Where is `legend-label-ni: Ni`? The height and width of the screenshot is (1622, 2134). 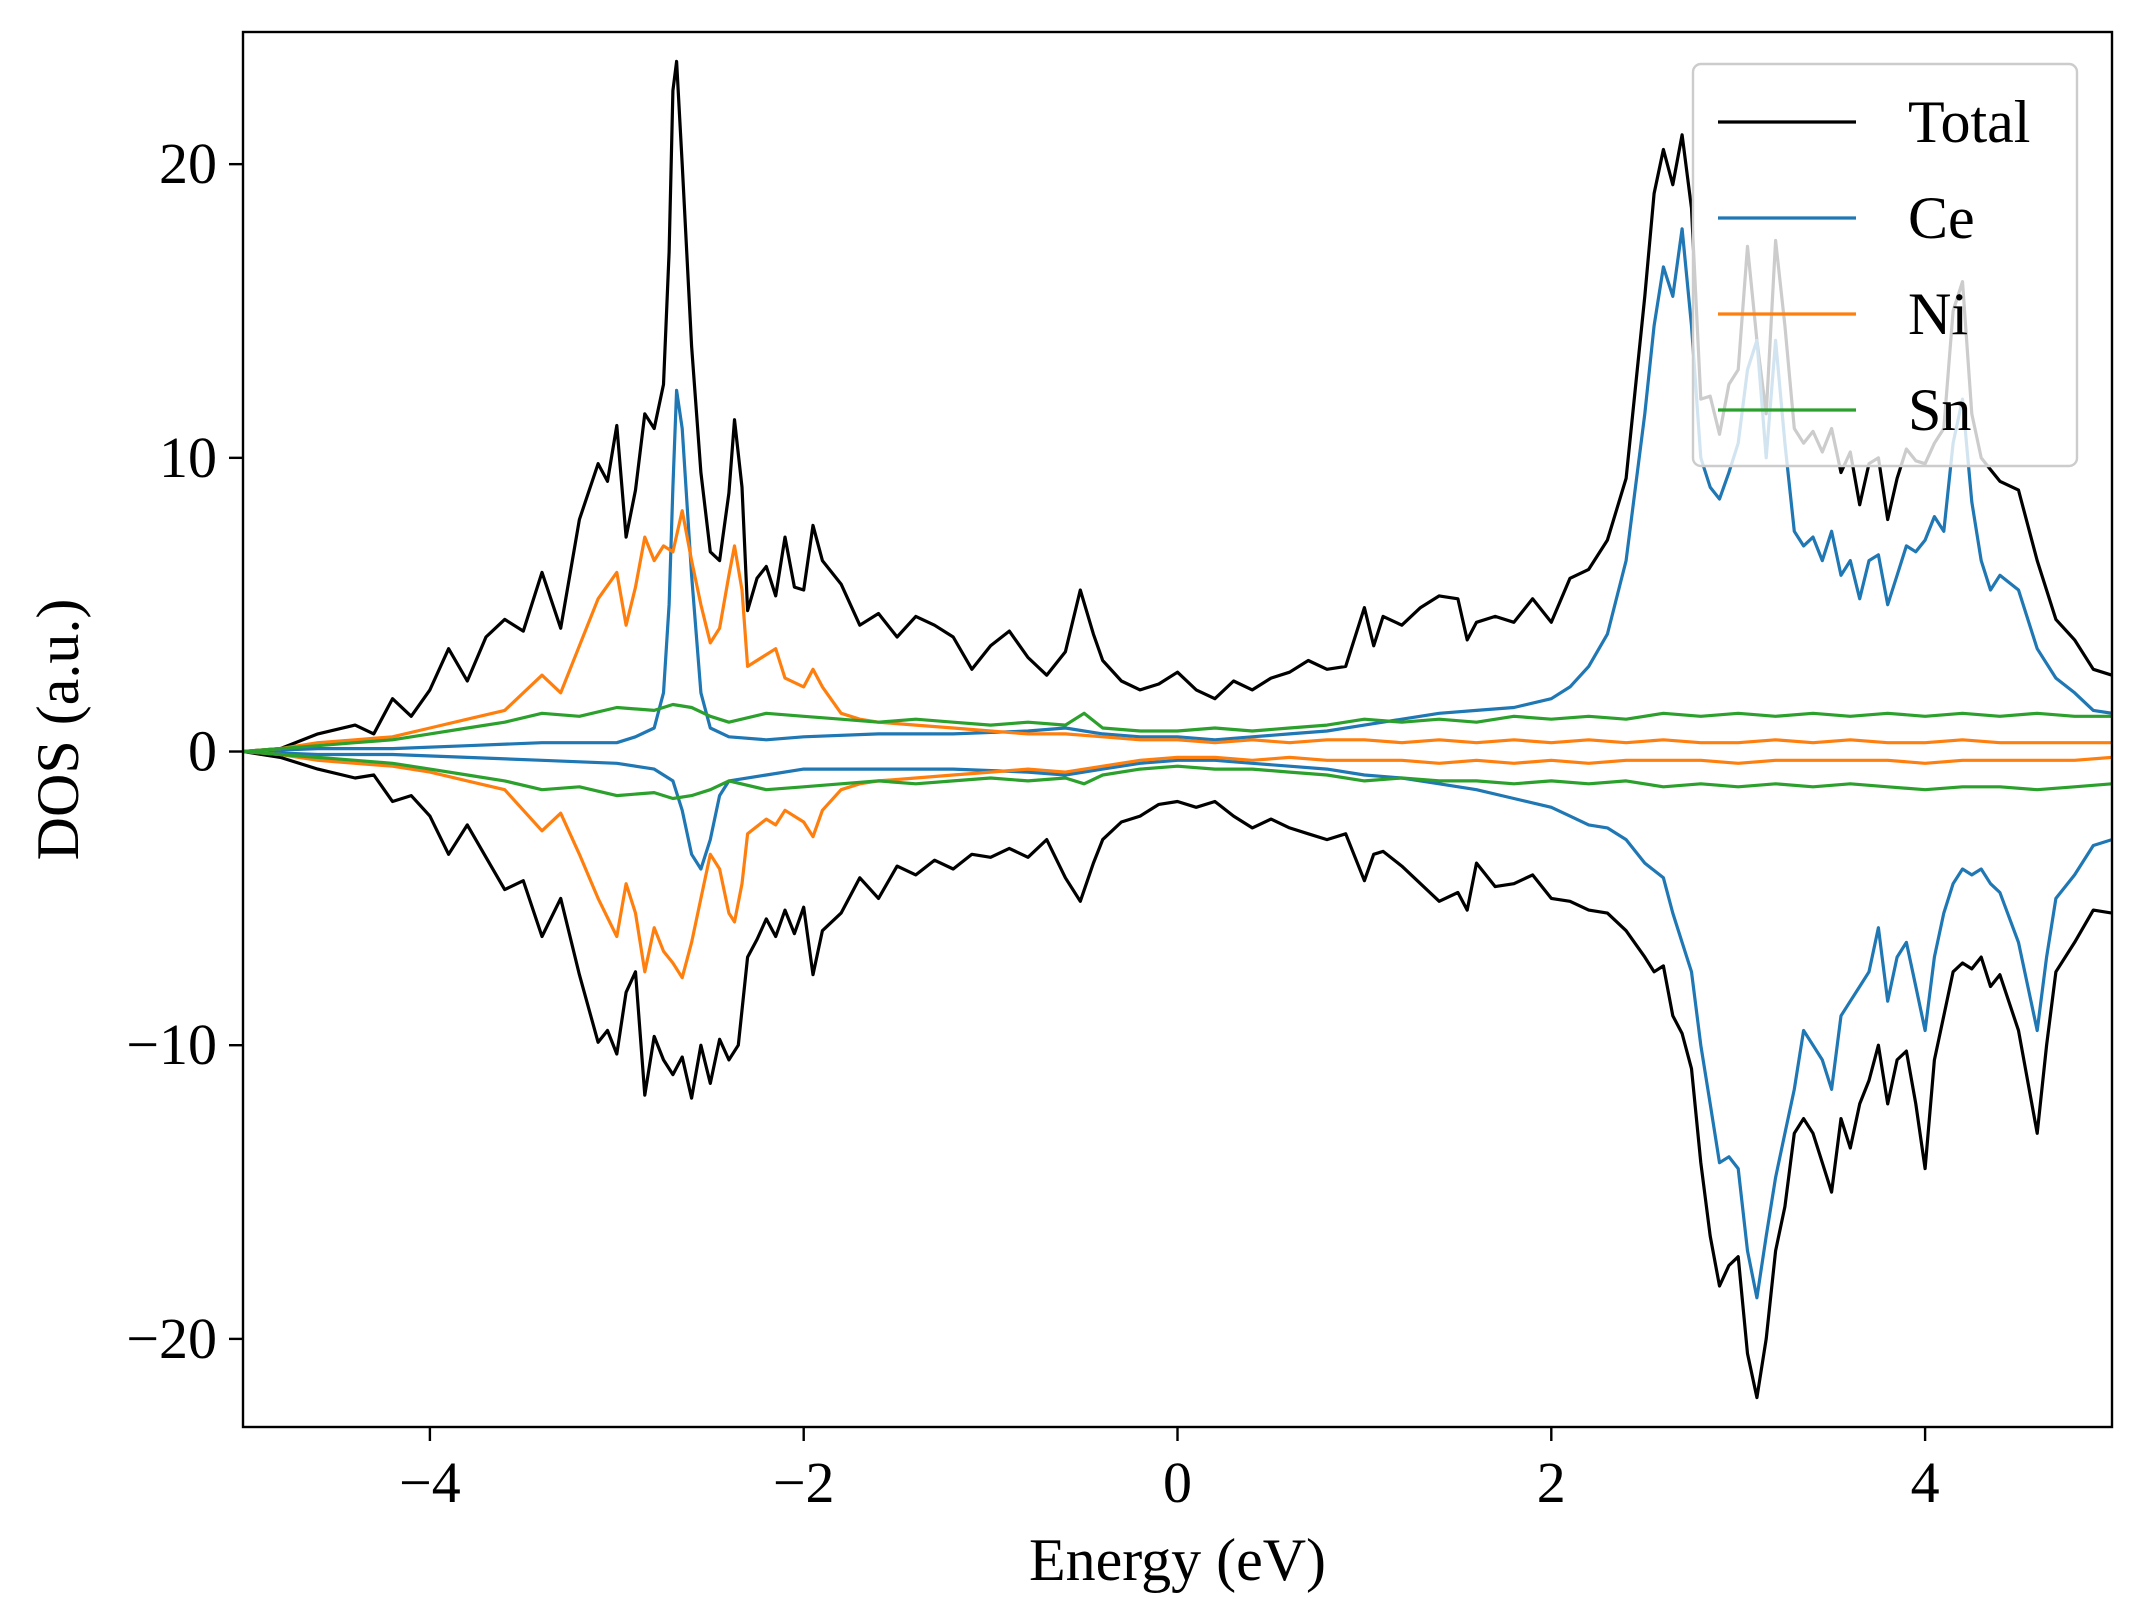
legend-label-ni: Ni is located at coordinates (1938, 314).